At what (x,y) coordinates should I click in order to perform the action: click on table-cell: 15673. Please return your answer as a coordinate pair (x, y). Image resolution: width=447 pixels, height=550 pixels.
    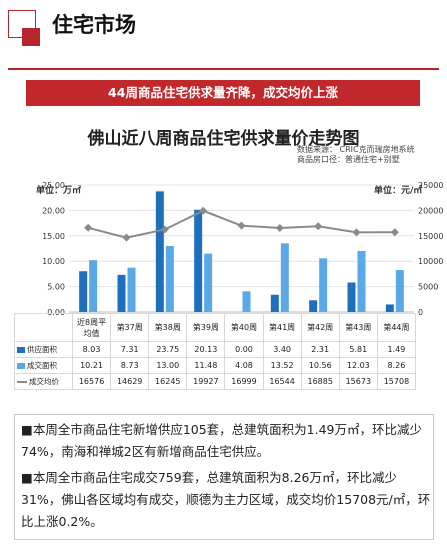
    Looking at the image, I should click on (358, 381).